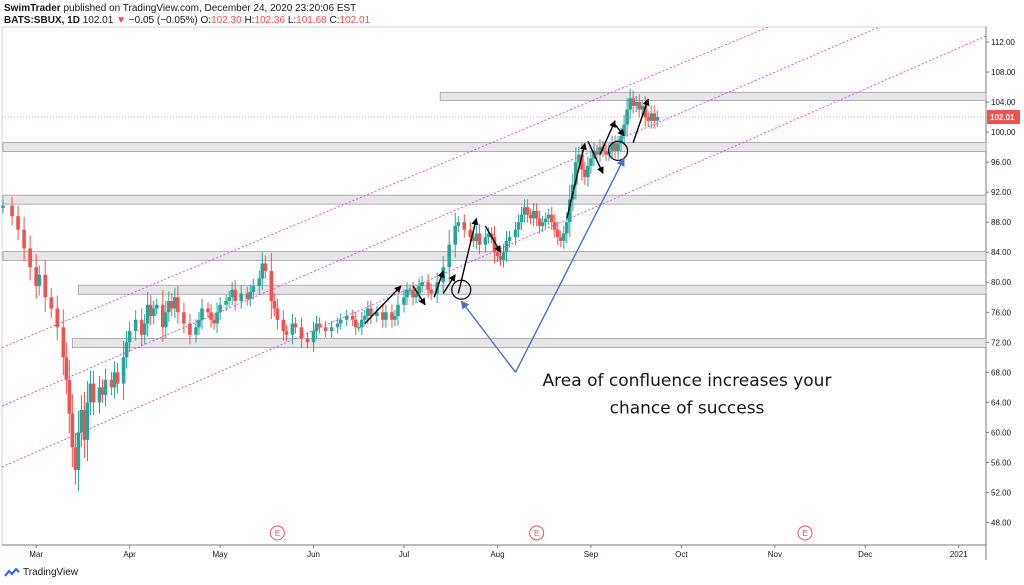 The height and width of the screenshot is (585, 1024). Describe the element at coordinates (51, 572) in the screenshot. I see `footer-brand: TradingView` at that location.